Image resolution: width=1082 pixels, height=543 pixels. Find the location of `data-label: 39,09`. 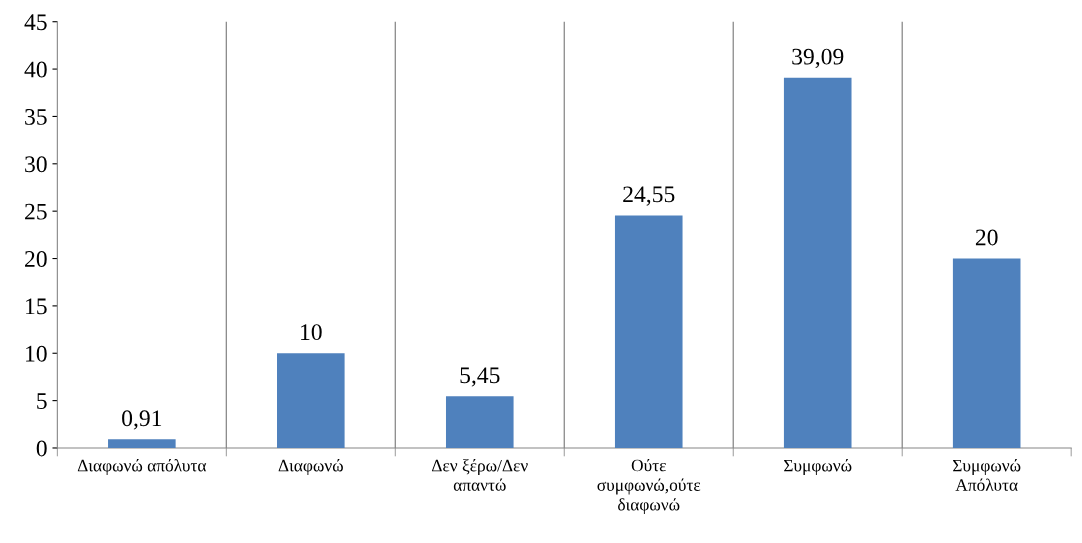

data-label: 39,09 is located at coordinates (818, 58).